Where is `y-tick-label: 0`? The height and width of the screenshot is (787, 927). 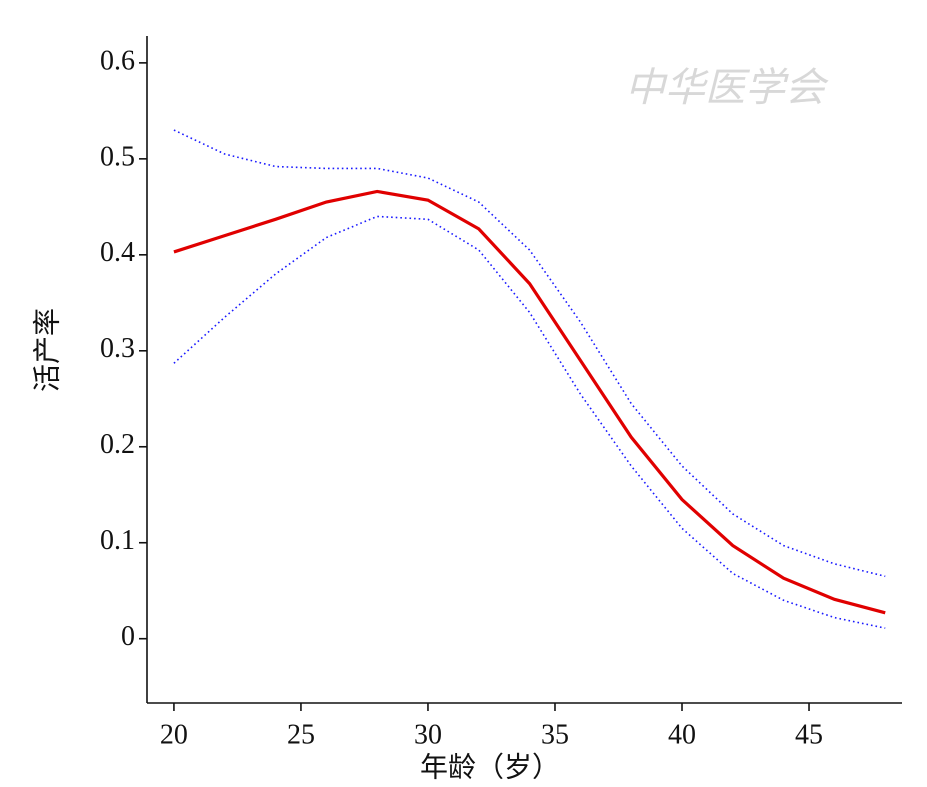
y-tick-label: 0 is located at coordinates (128, 636).